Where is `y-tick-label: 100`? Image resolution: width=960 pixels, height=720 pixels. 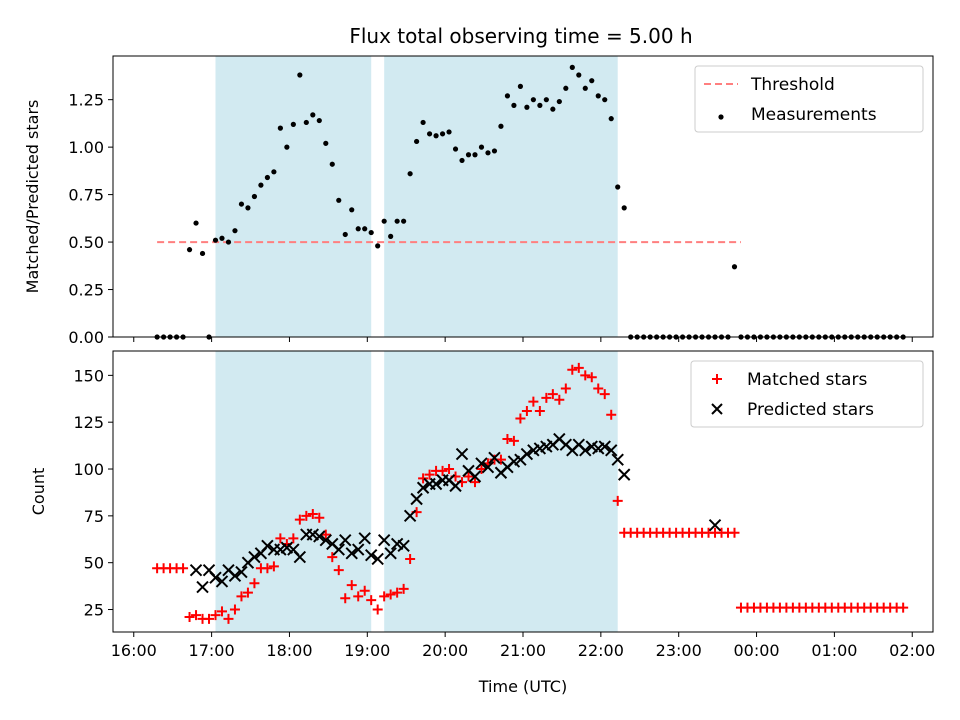 y-tick-label: 100 is located at coordinates (88, 469).